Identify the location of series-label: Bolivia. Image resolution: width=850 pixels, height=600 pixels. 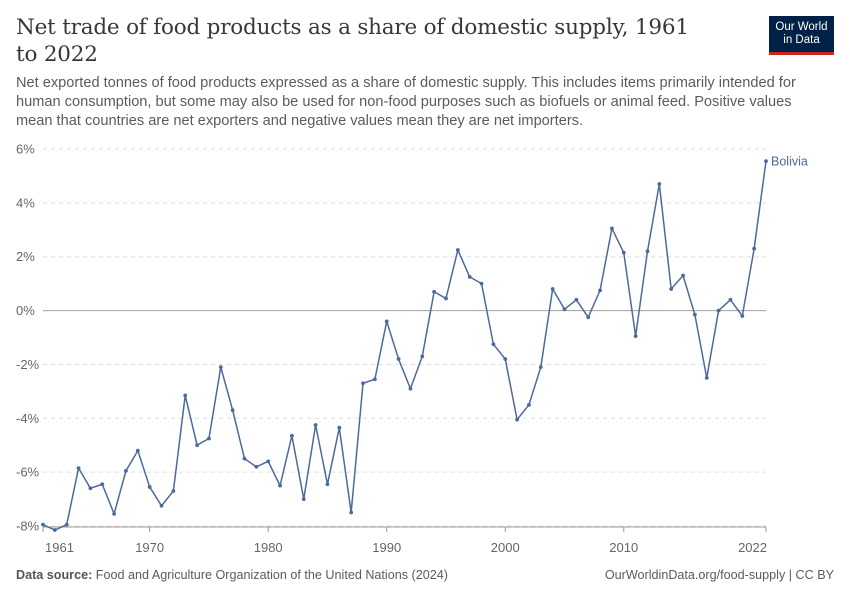
(789, 162).